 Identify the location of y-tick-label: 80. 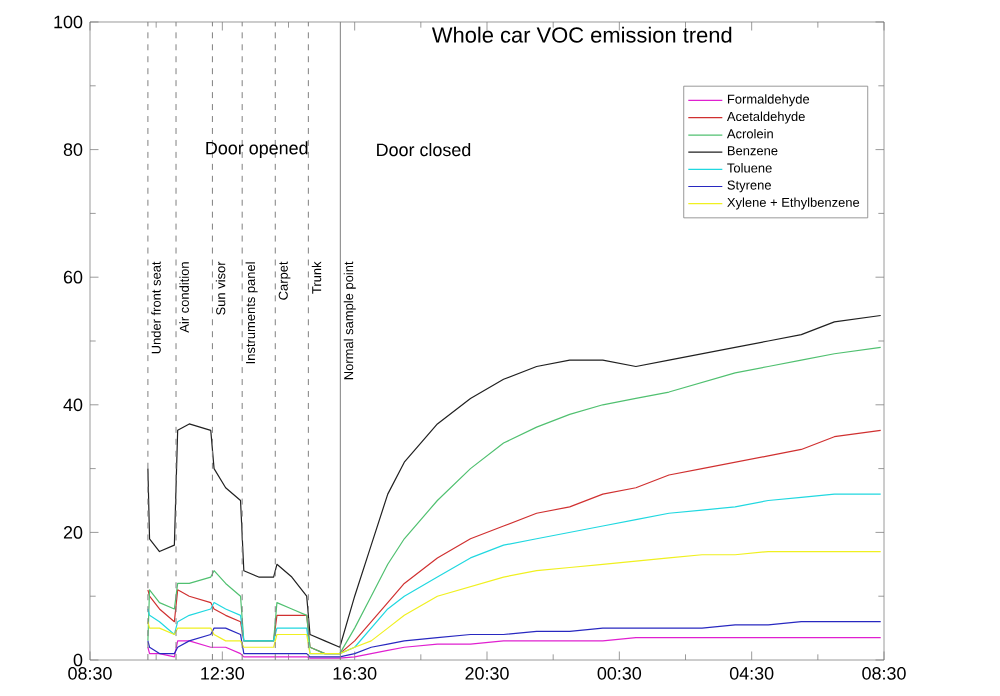
(73, 149).